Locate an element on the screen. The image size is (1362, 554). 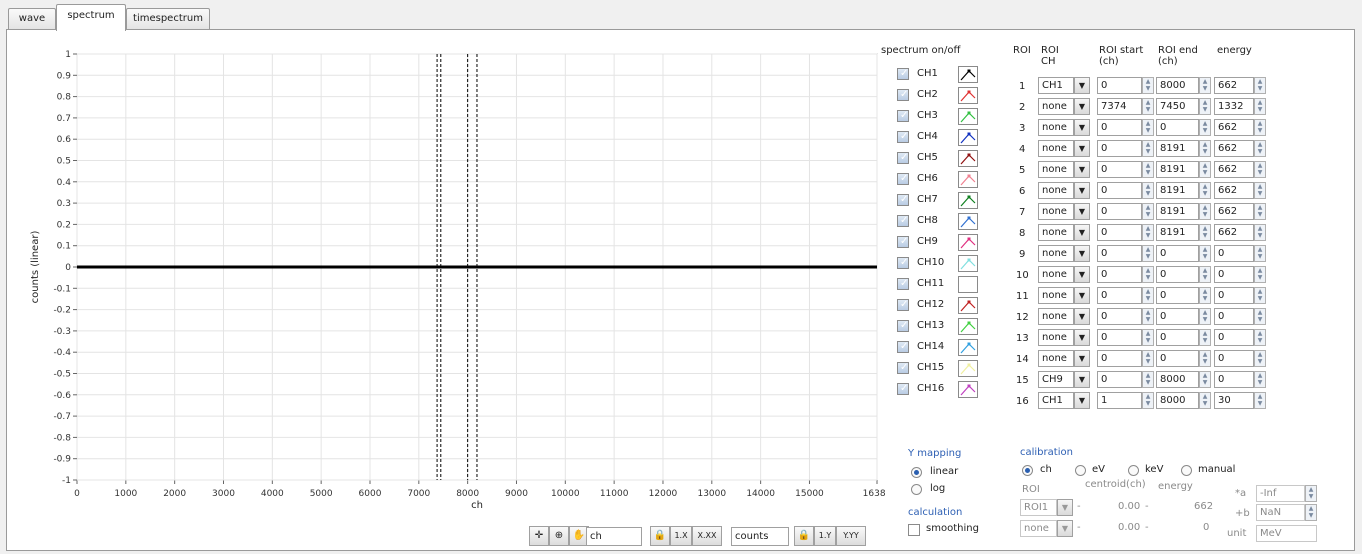
calibration-ch-radio is located at coordinates (1027, 470).